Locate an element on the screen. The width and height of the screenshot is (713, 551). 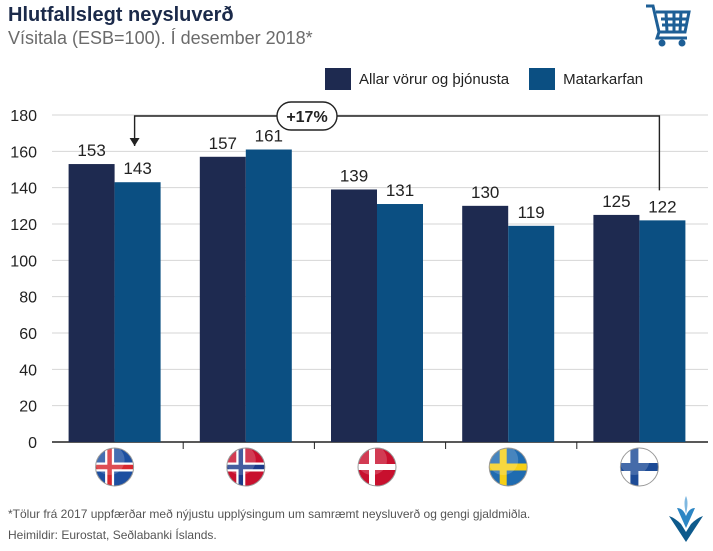
y-tick-label: 80 is located at coordinates (28, 298).